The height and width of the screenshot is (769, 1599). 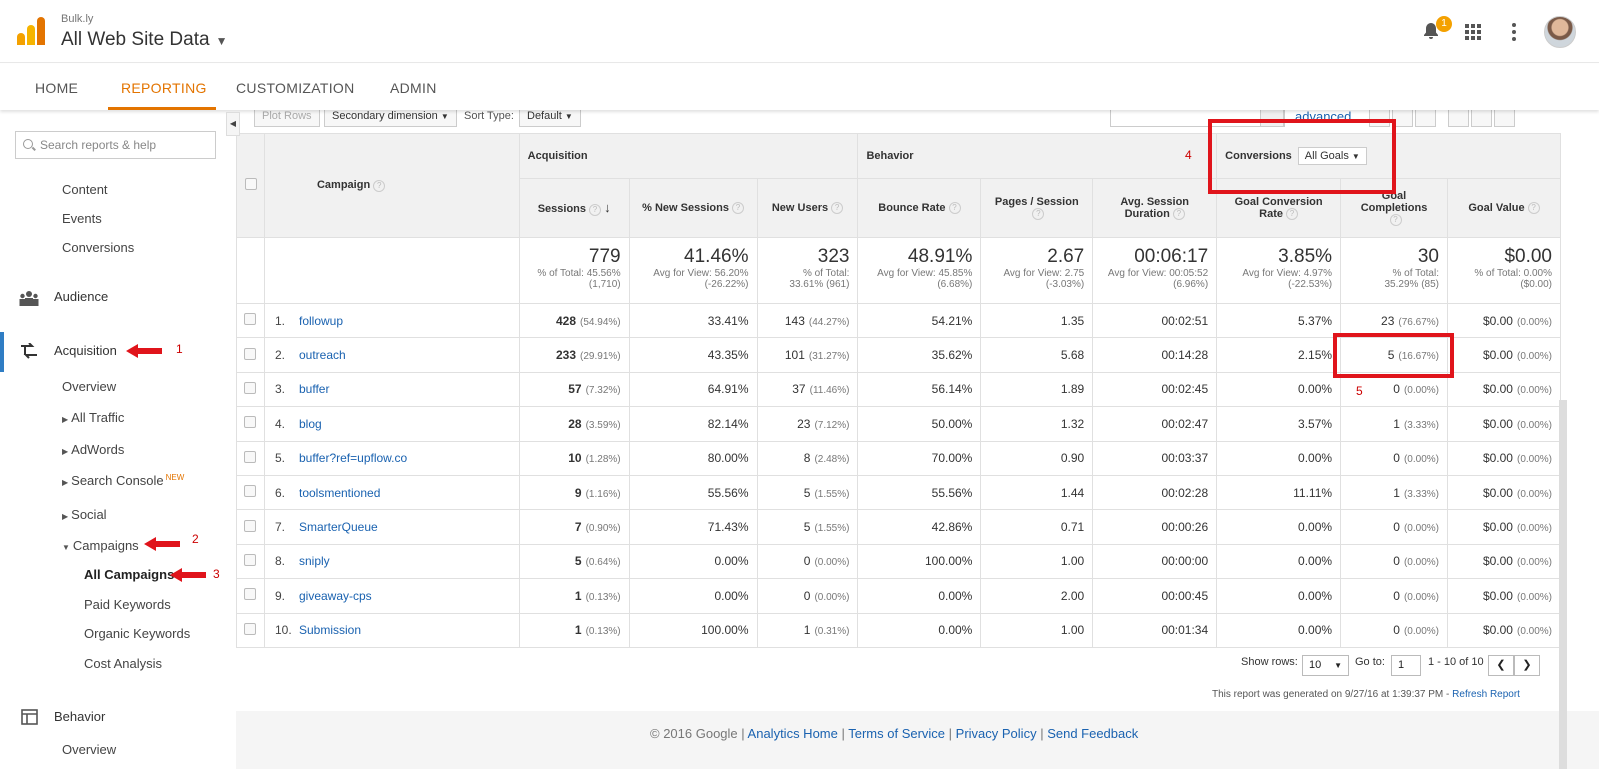 I want to click on select-all-checkbox, so click(x=251, y=184).